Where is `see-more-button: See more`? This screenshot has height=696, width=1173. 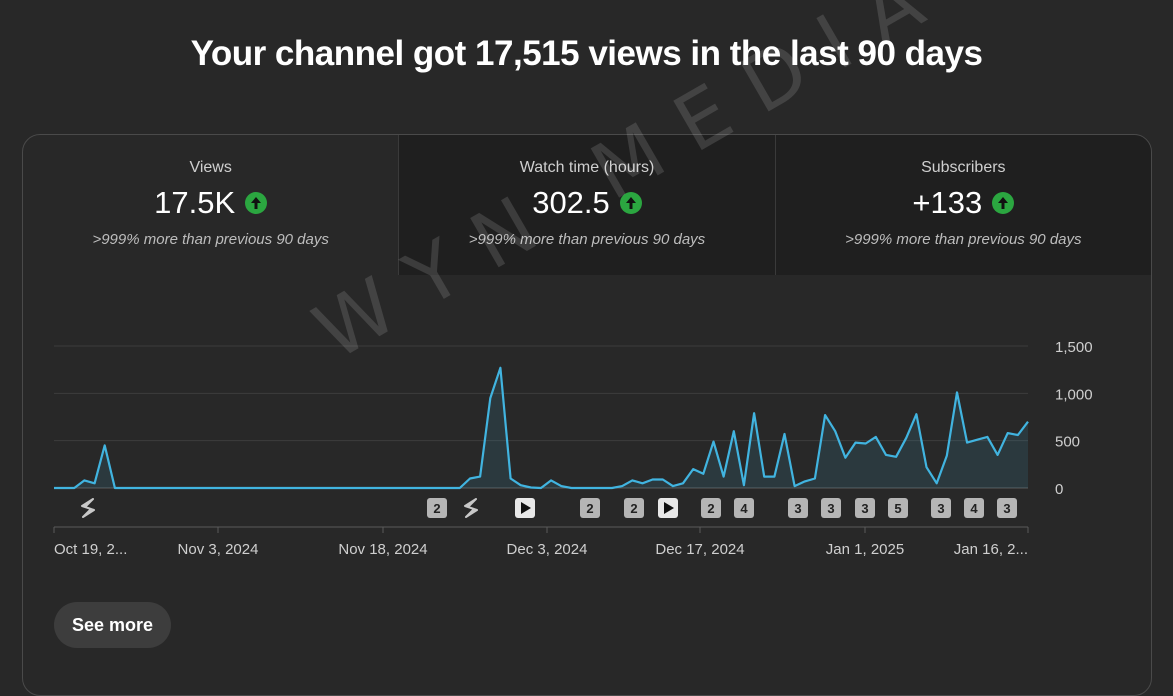
see-more-button: See more is located at coordinates (112, 625).